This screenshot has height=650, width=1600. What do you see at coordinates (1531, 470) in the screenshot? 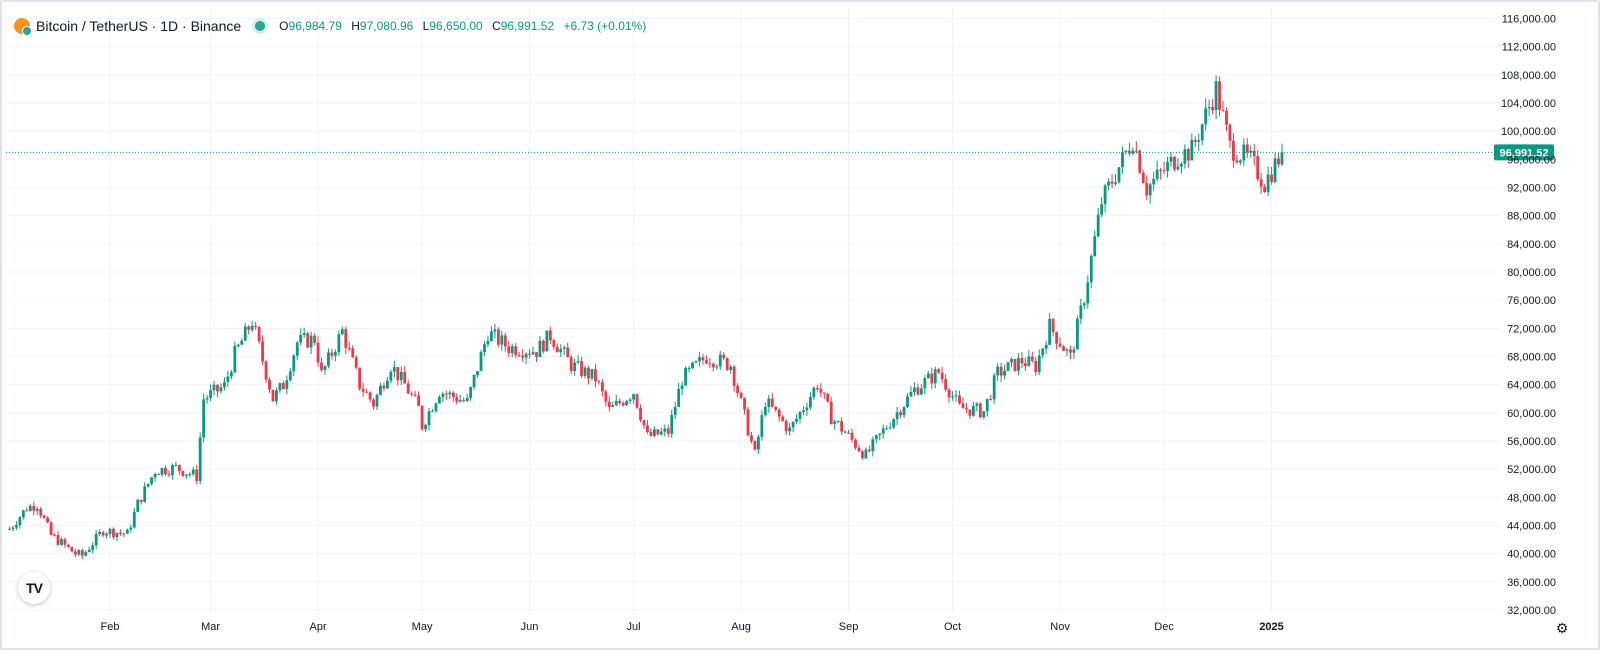
I see `y-tick-label: 52,000.00` at bounding box center [1531, 470].